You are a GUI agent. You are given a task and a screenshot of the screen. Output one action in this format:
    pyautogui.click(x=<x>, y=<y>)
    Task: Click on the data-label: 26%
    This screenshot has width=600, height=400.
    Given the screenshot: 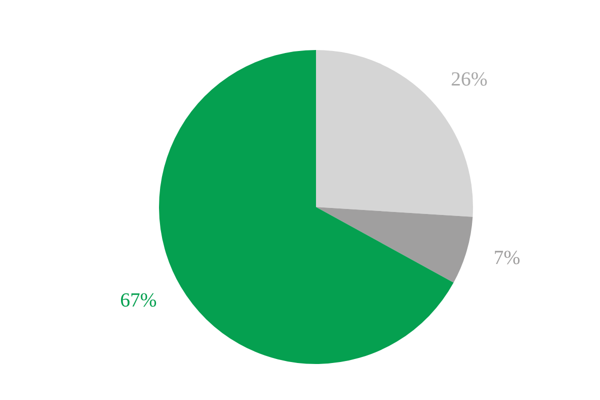 What is the action you would take?
    pyautogui.click(x=469, y=79)
    